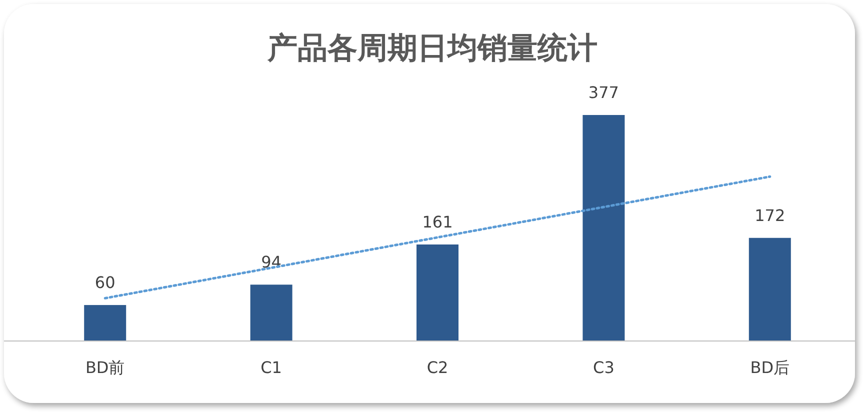 This screenshot has width=865, height=413. What do you see at coordinates (603, 92) in the screenshot?
I see `data-label: 377` at bounding box center [603, 92].